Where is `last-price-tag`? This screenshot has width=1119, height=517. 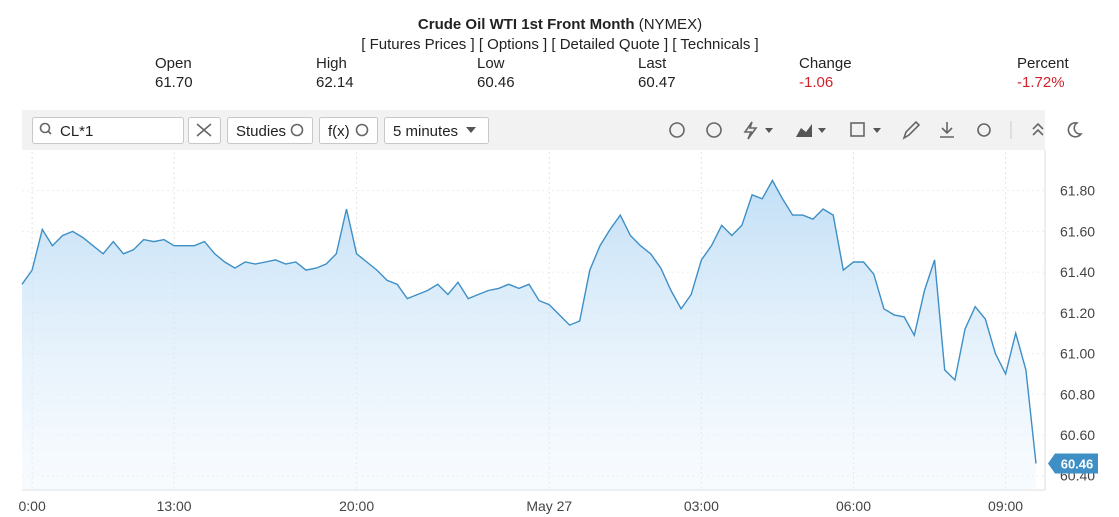
last-price-tag is located at coordinates (1073, 463).